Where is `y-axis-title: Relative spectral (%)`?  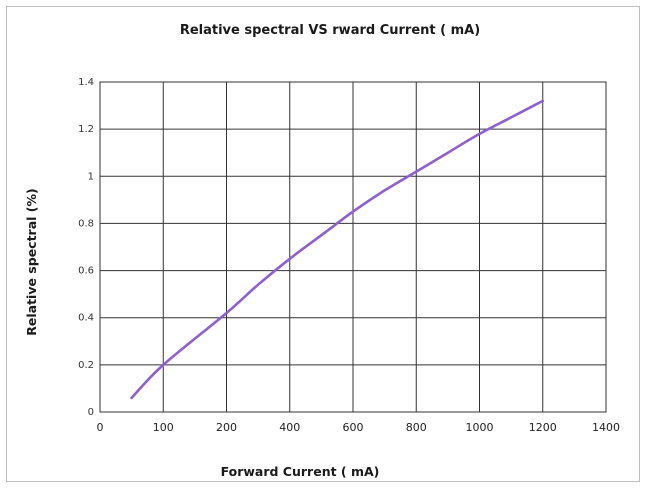 y-axis-title: Relative spectral (%) is located at coordinates (31, 262).